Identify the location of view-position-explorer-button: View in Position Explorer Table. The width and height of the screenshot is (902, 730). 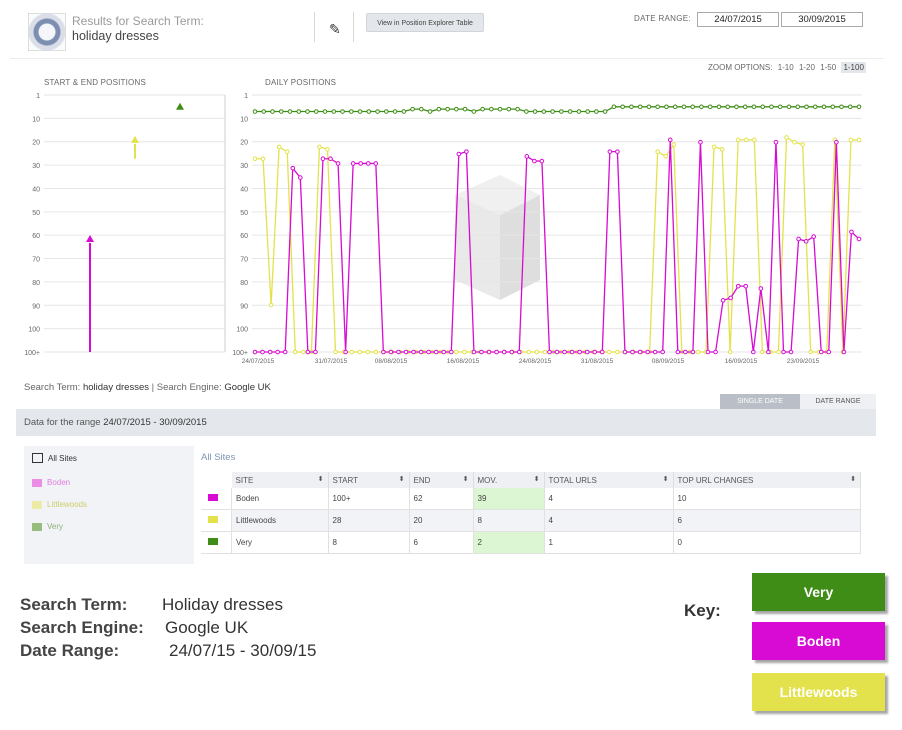
(425, 22).